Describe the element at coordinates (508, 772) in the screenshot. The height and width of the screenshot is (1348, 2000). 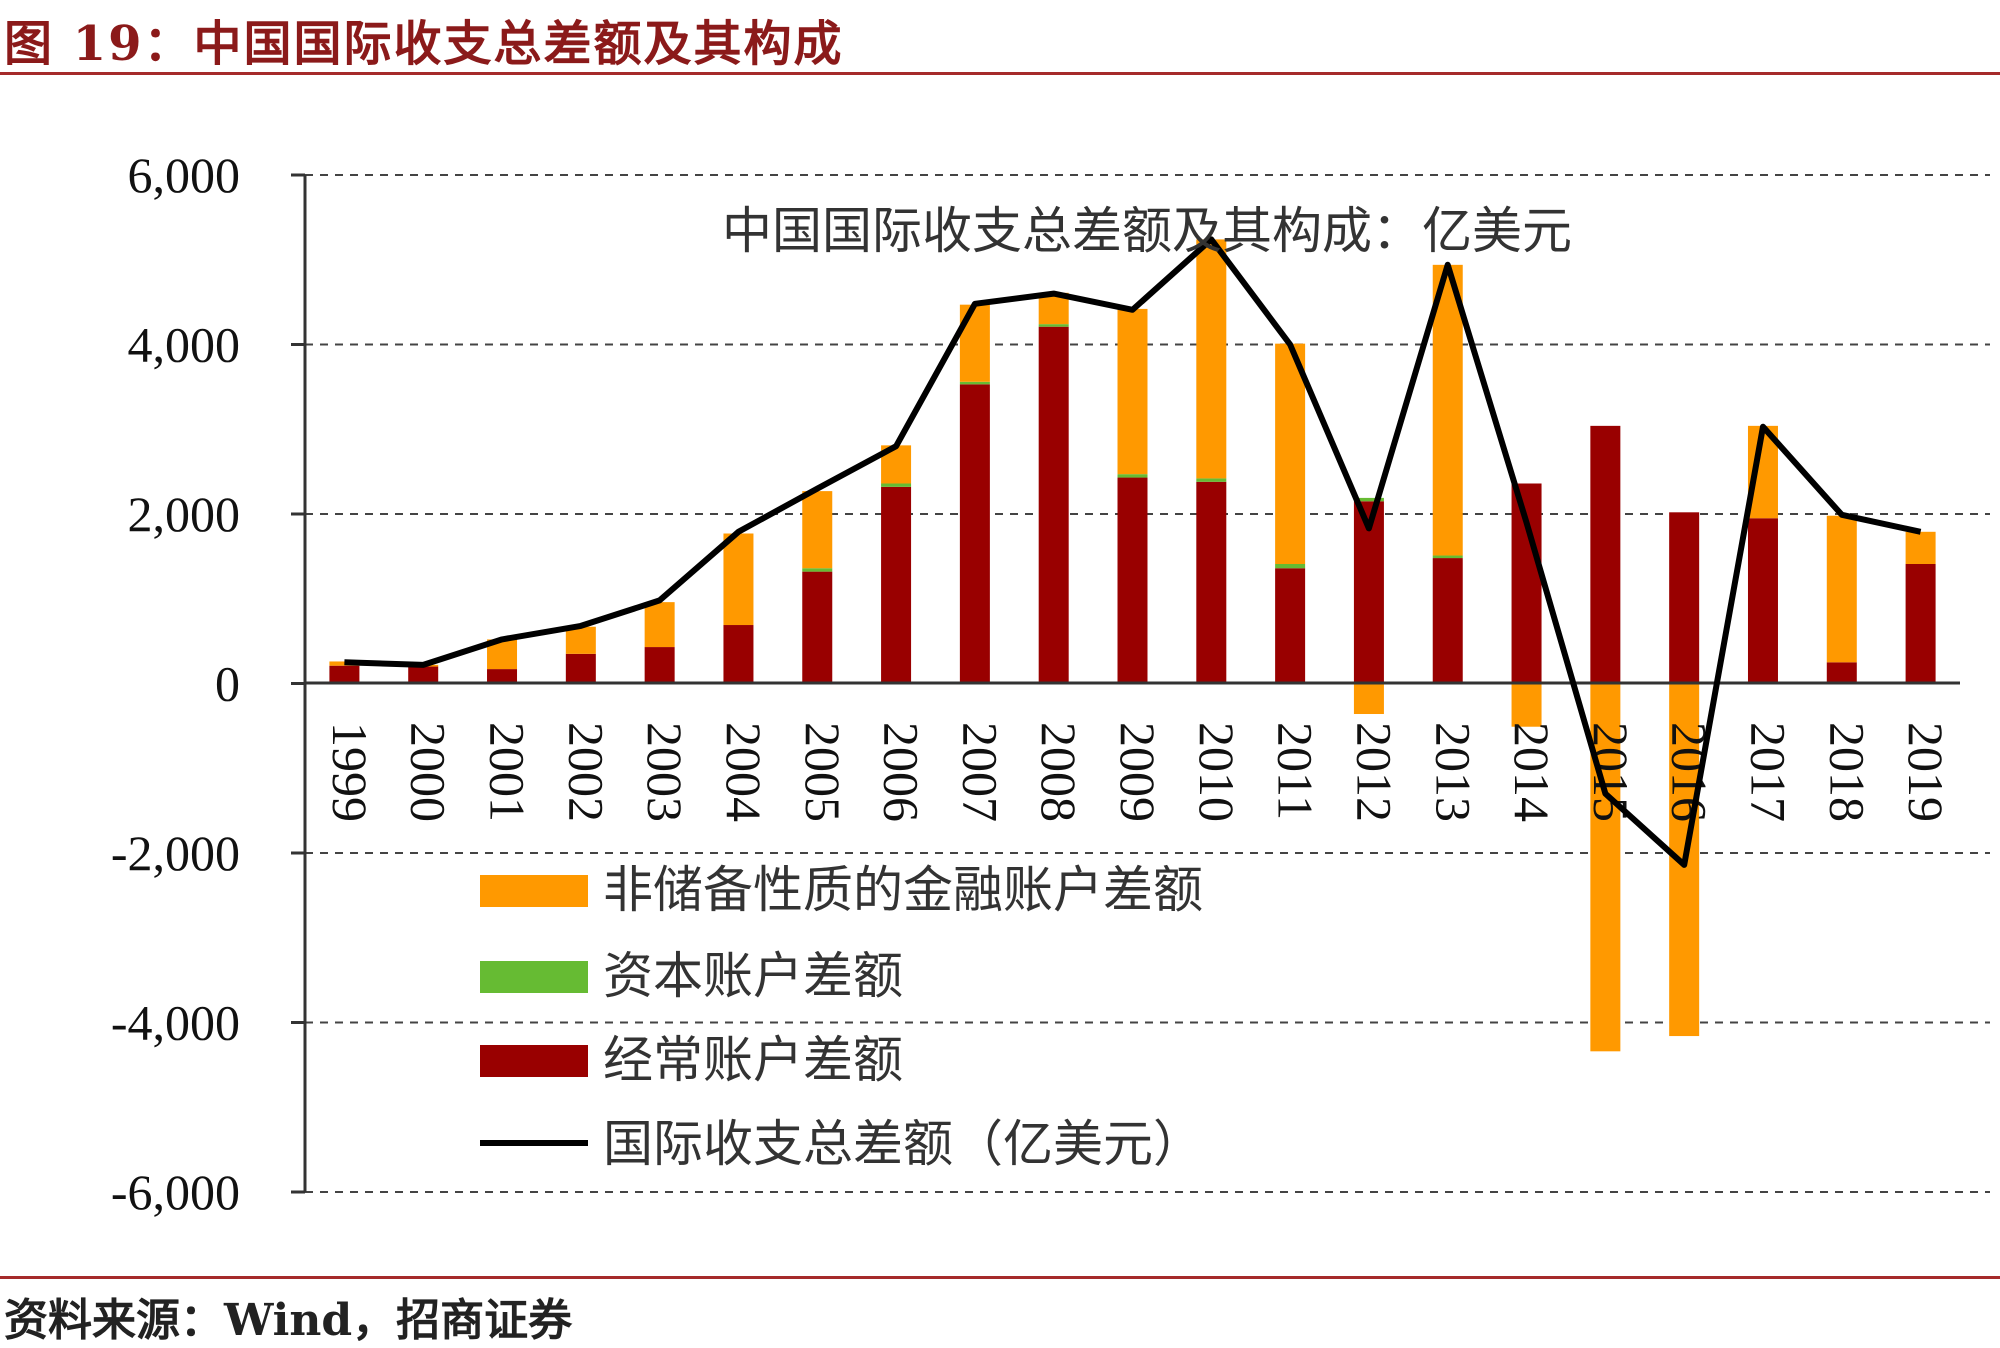
I see `x-tick-label: 2001` at that location.